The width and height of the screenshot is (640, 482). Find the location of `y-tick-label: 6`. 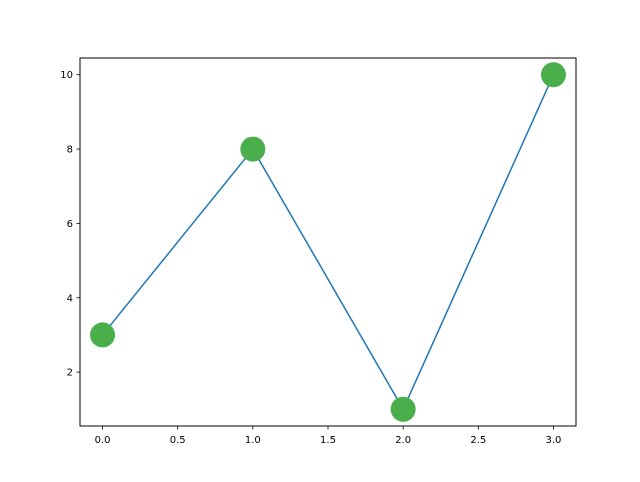

y-tick-label: 6 is located at coordinates (70, 224).